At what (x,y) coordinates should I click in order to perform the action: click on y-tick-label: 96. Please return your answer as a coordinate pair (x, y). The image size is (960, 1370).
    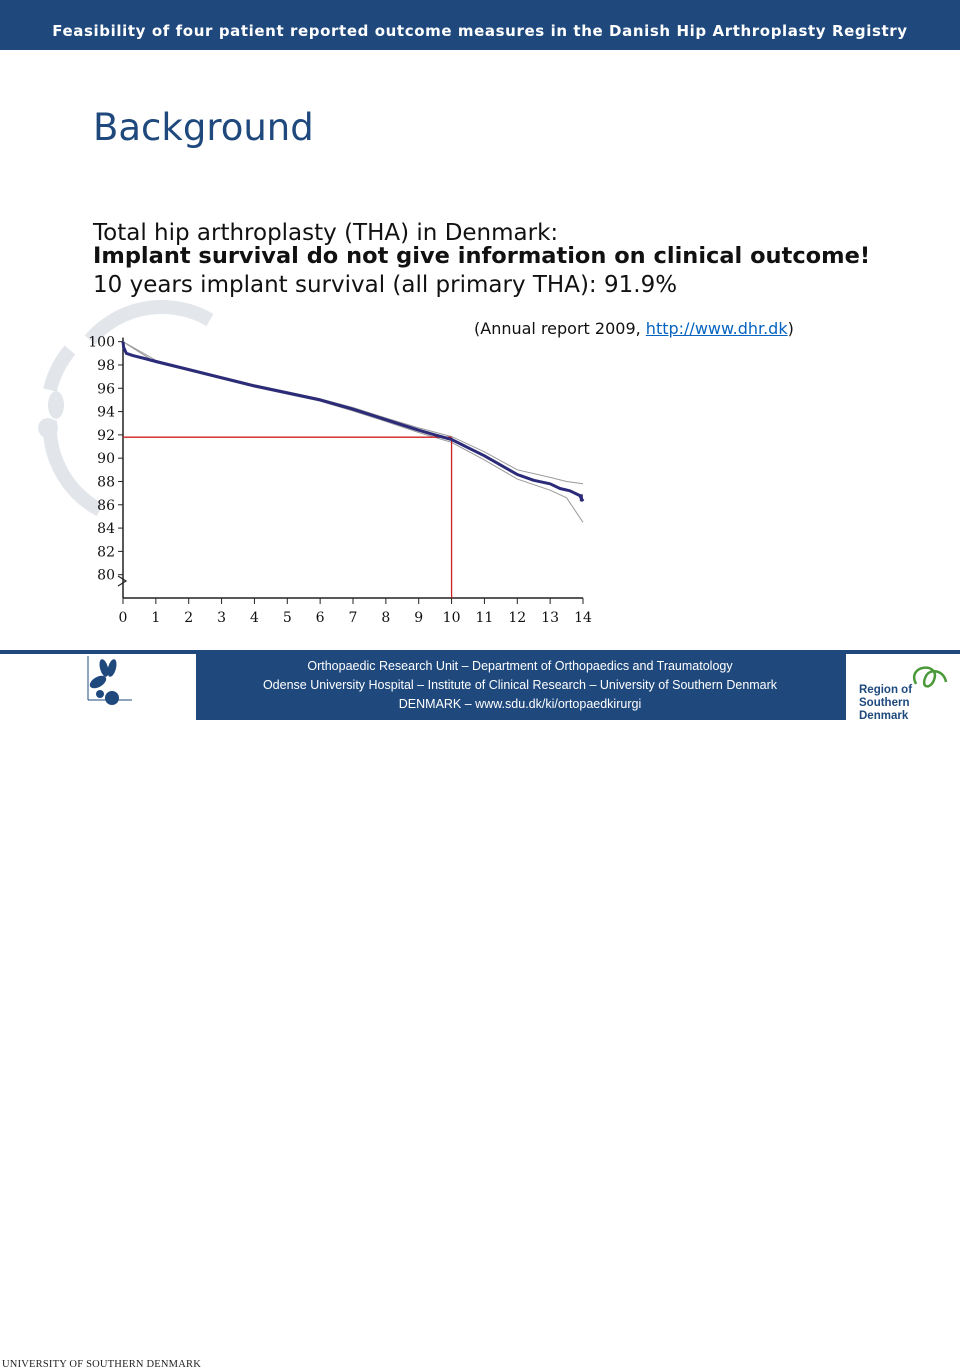
    Looking at the image, I should click on (106, 389).